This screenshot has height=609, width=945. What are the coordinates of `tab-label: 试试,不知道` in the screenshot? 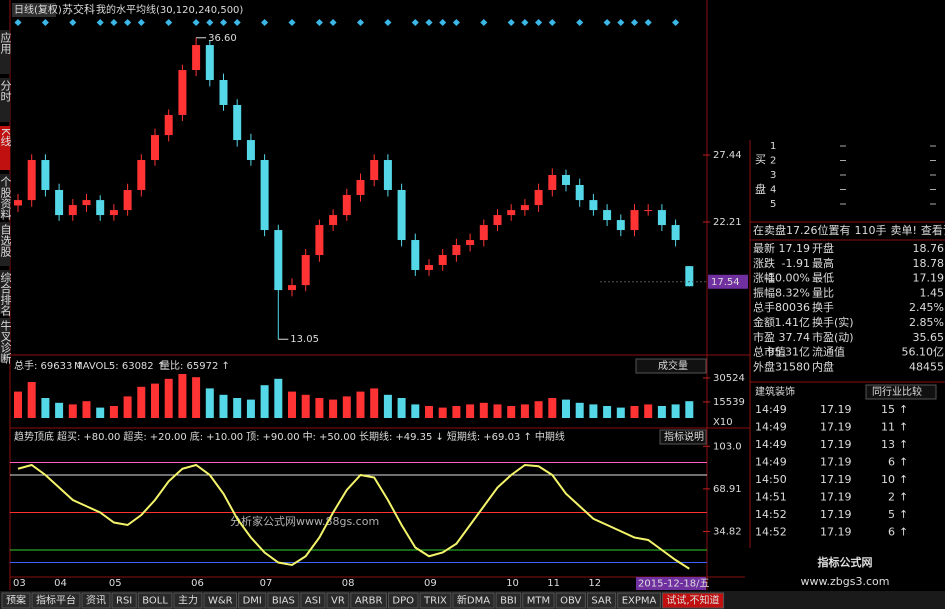 It's located at (692, 600).